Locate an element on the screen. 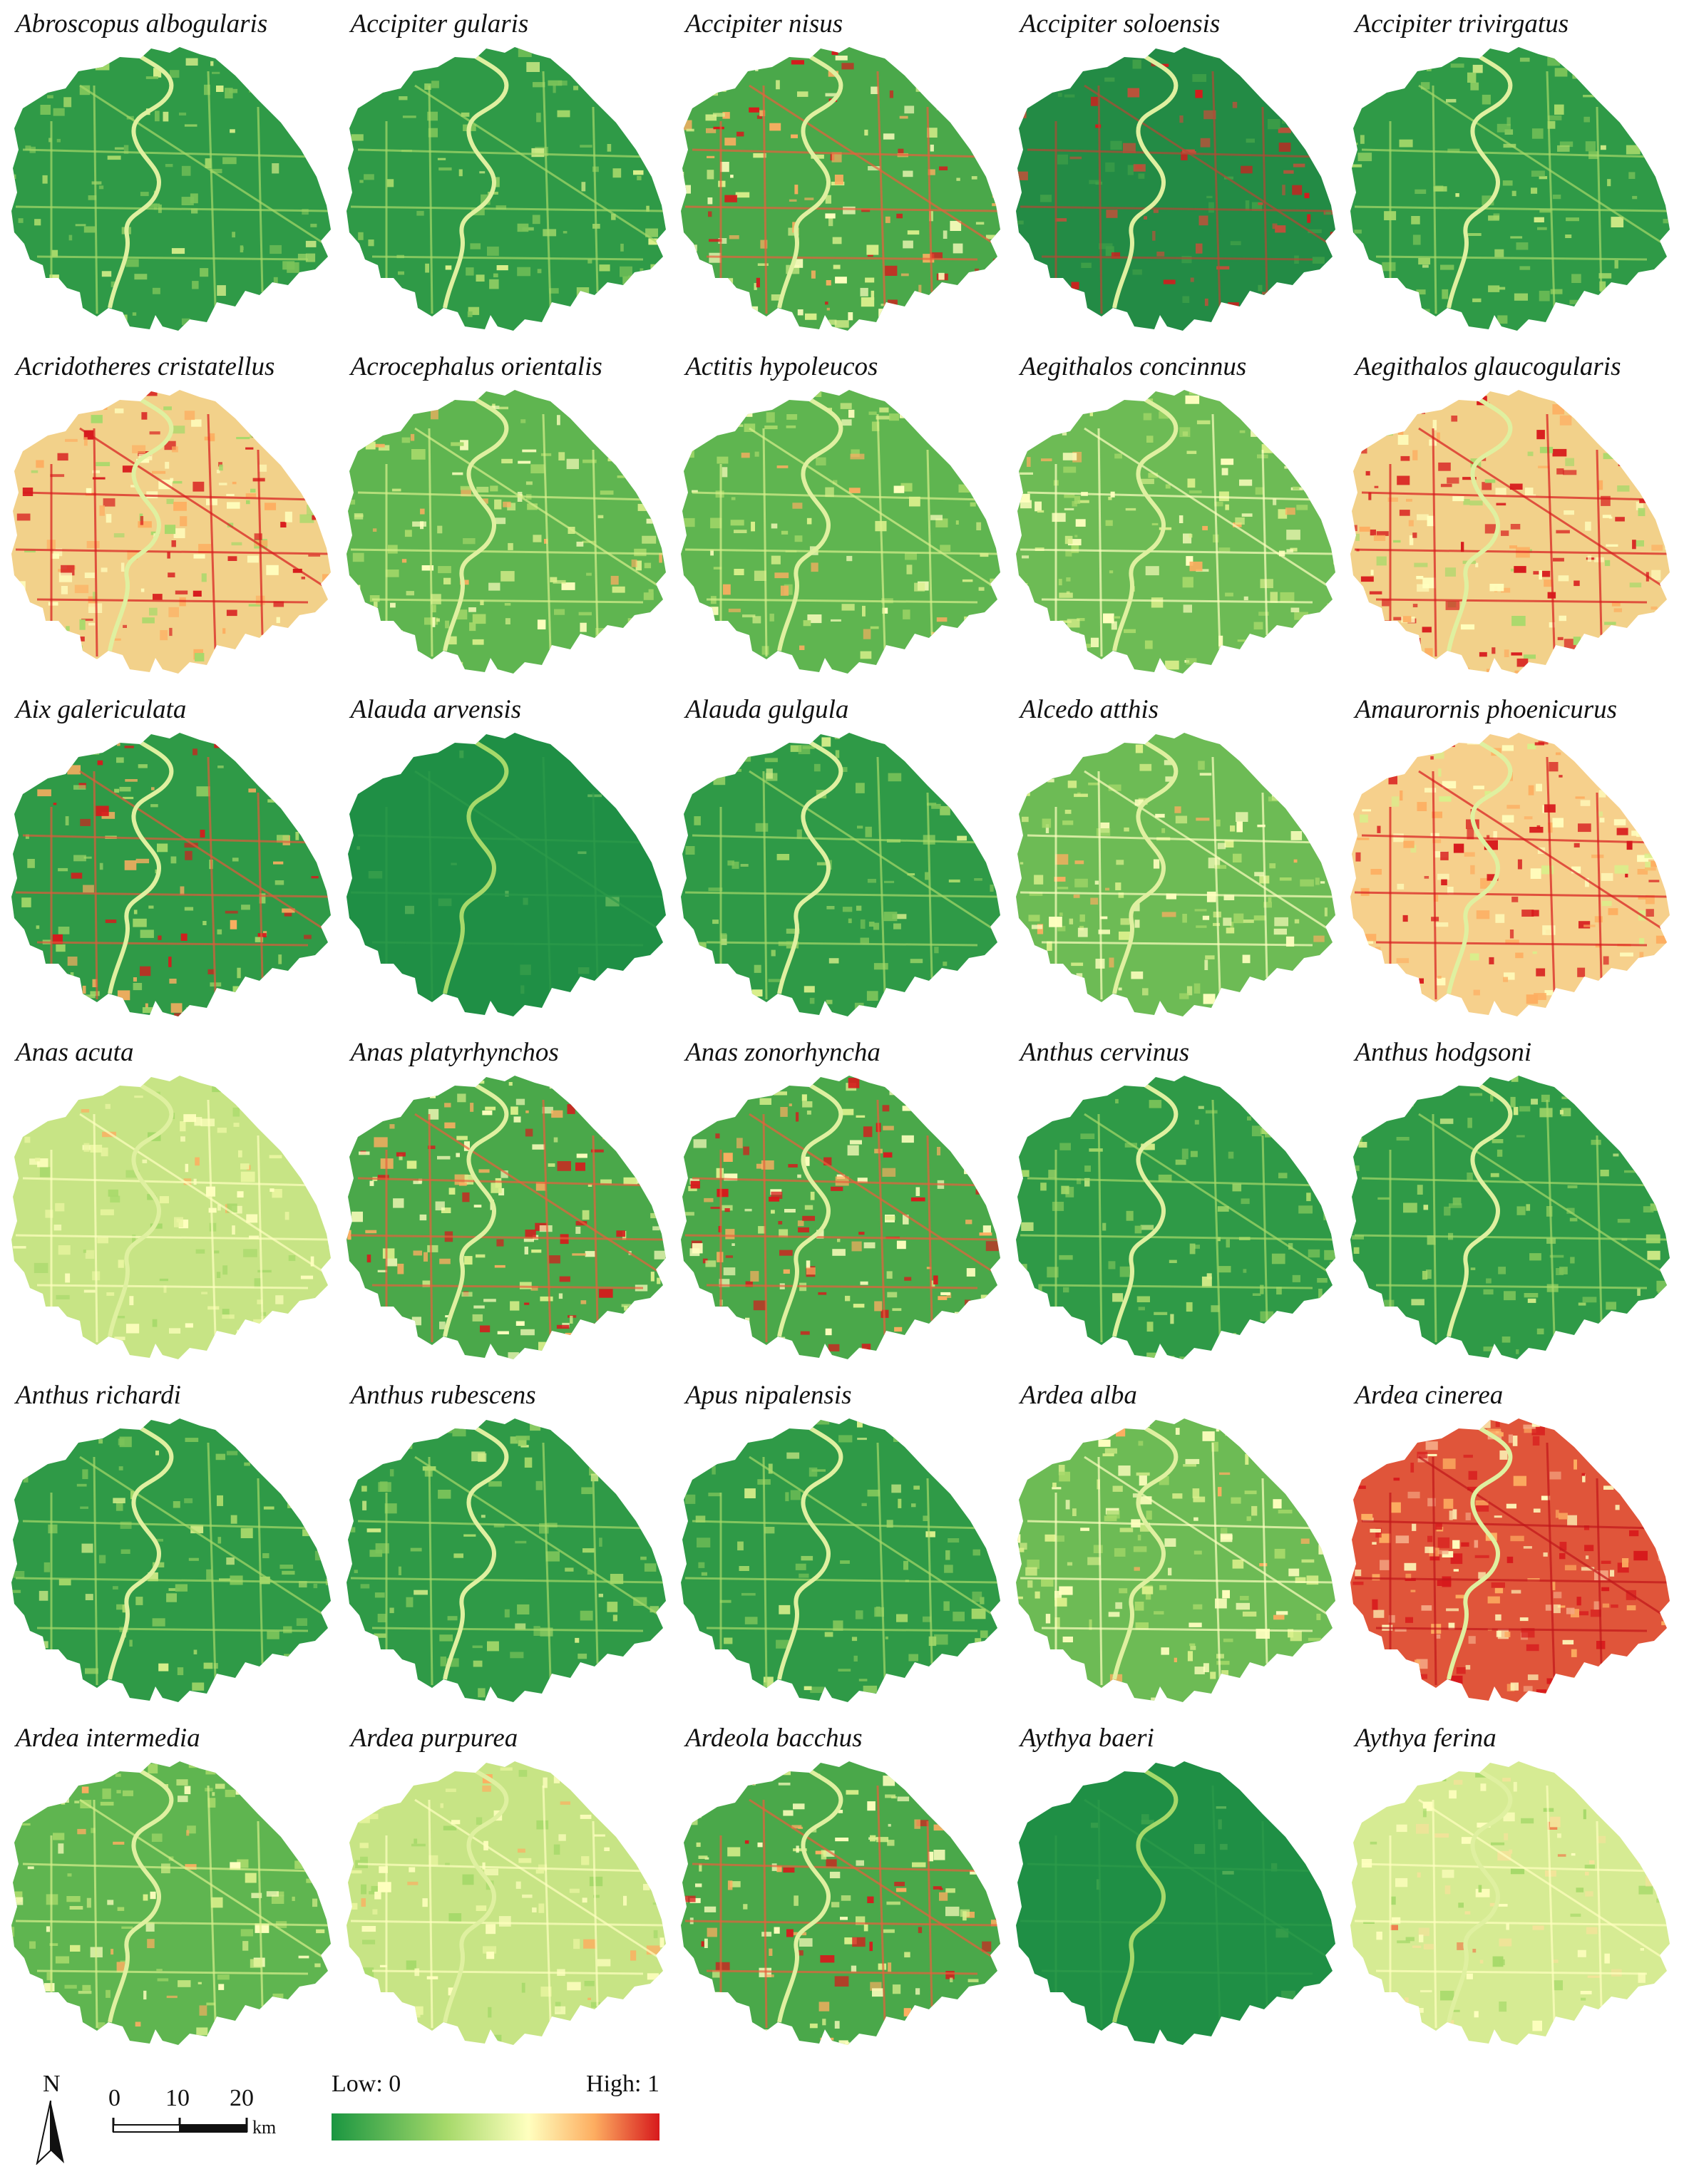 This screenshot has width=1689, height=2184. species-map-panel: Aythya ferina is located at coordinates (1512, 1890).